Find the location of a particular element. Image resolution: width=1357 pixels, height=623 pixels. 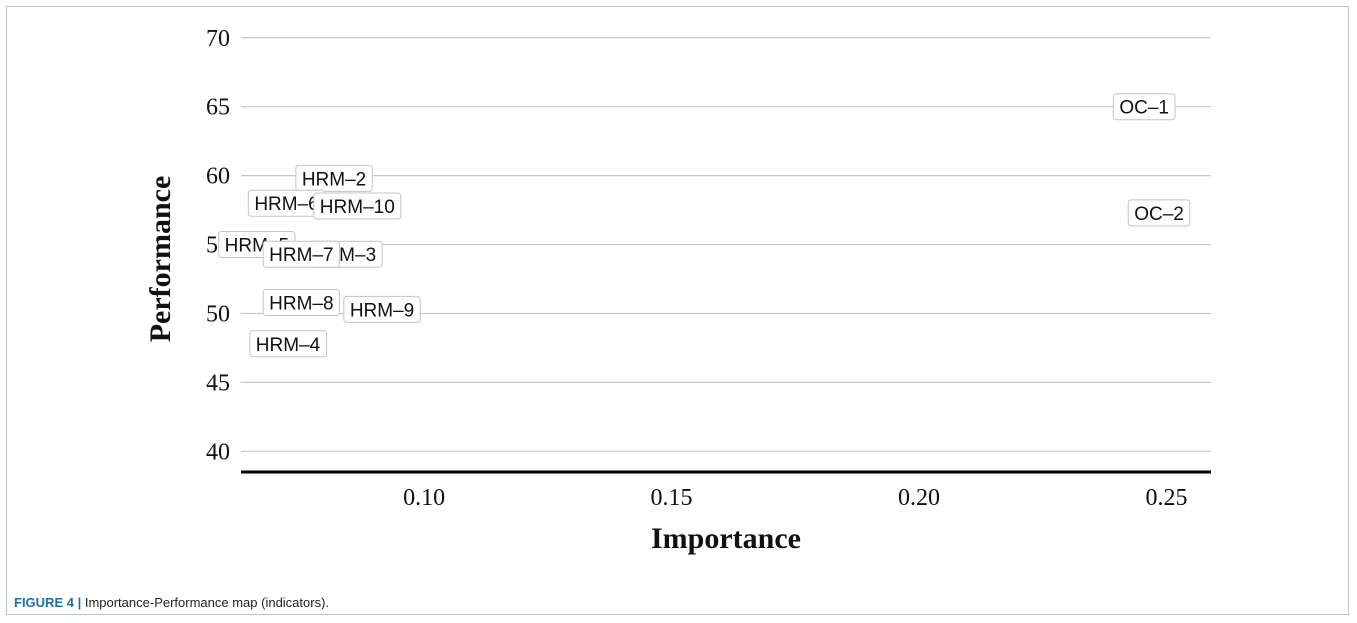

data-point: HRM–6 is located at coordinates (286, 203).